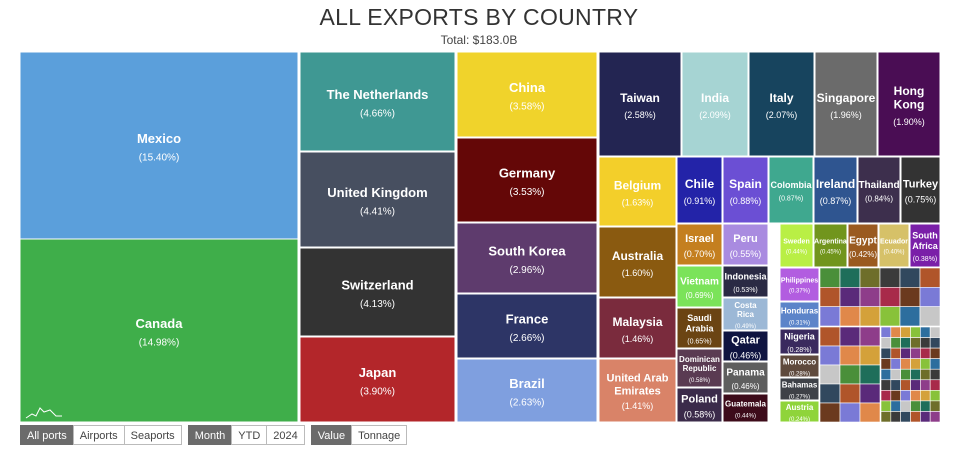  What do you see at coordinates (908, 104) in the screenshot?
I see `tile-hong-kong: Hong Kong (1.90%)` at bounding box center [908, 104].